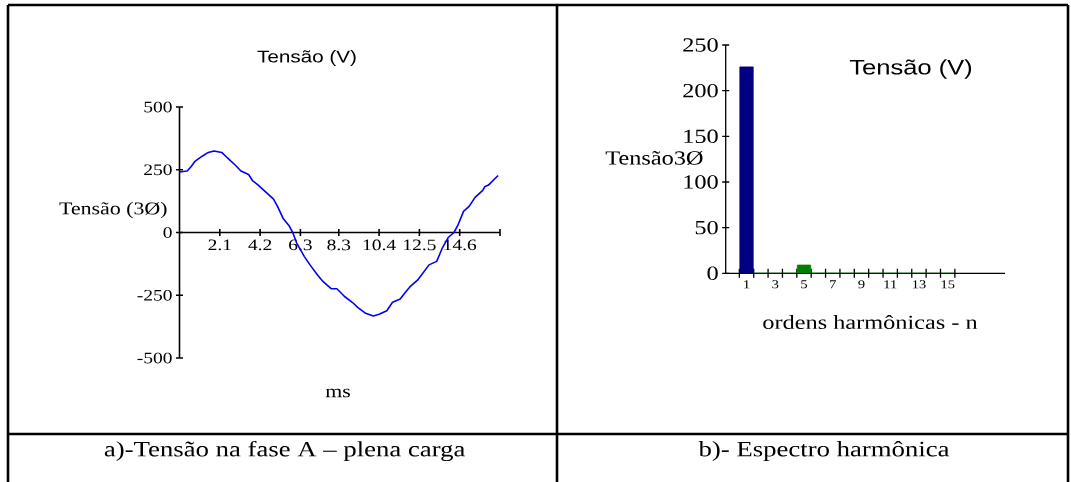 This screenshot has width=1071, height=482. I want to click on x-tick-label: 3, so click(775, 284).